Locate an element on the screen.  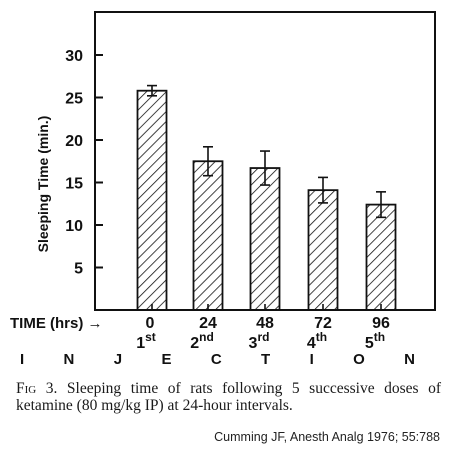
y-tick-label: 25 is located at coordinates (74, 99).